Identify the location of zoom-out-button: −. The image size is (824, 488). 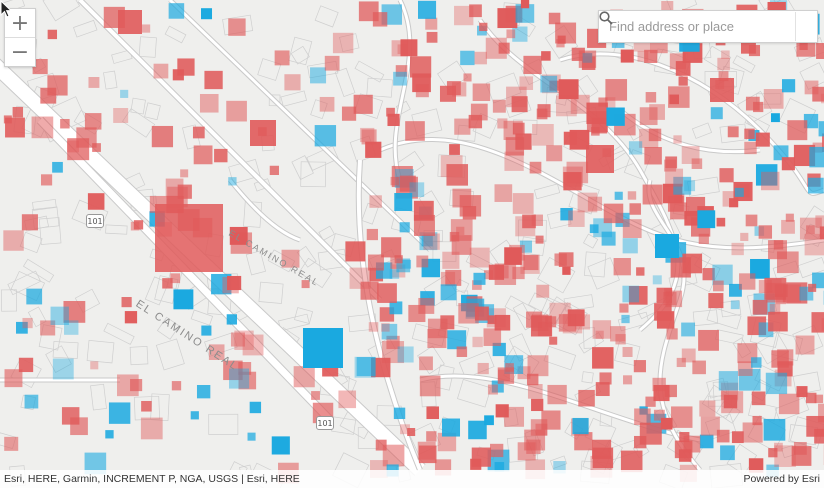
(20, 52).